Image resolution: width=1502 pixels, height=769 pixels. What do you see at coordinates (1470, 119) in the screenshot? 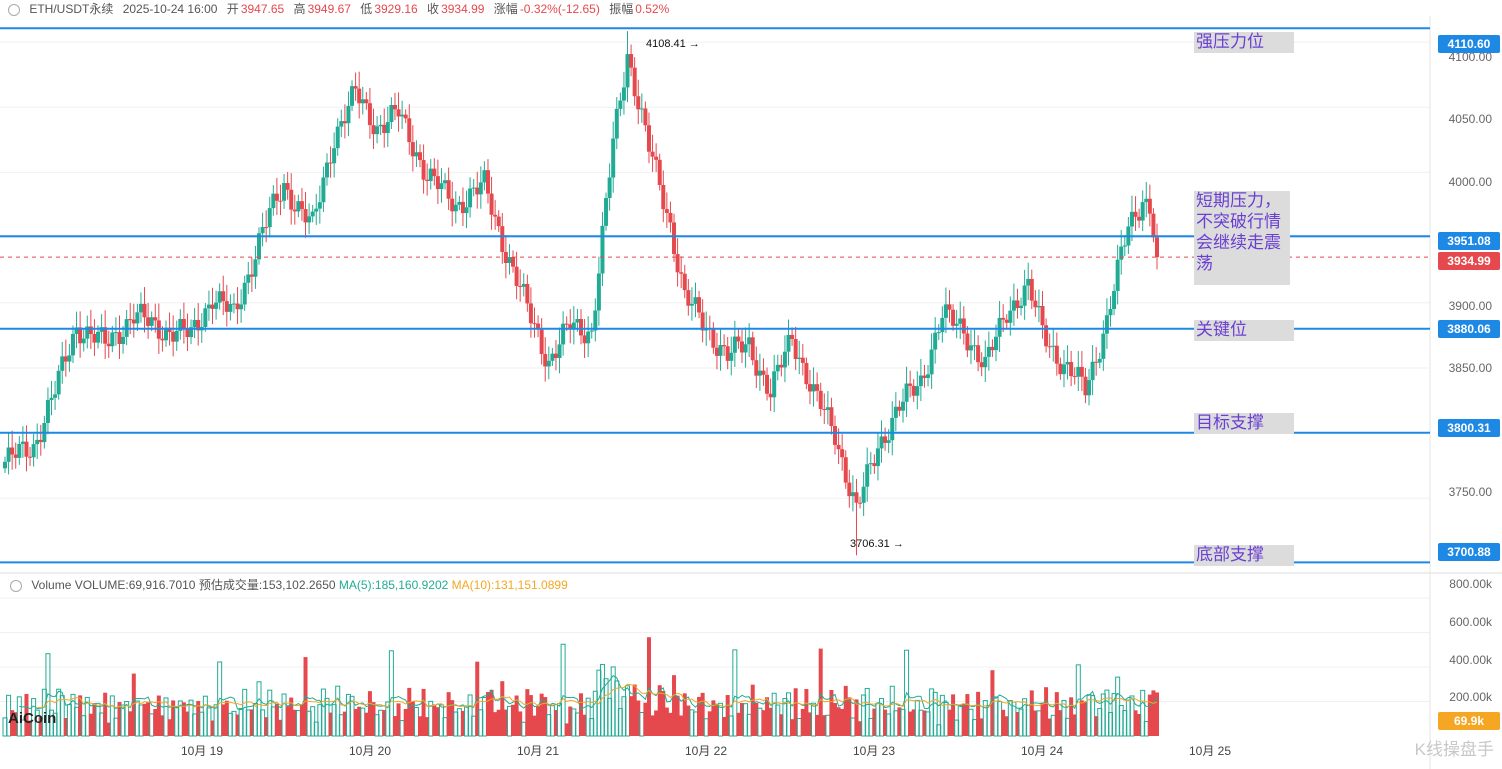
I see `y-tick: 4050.00` at bounding box center [1470, 119].